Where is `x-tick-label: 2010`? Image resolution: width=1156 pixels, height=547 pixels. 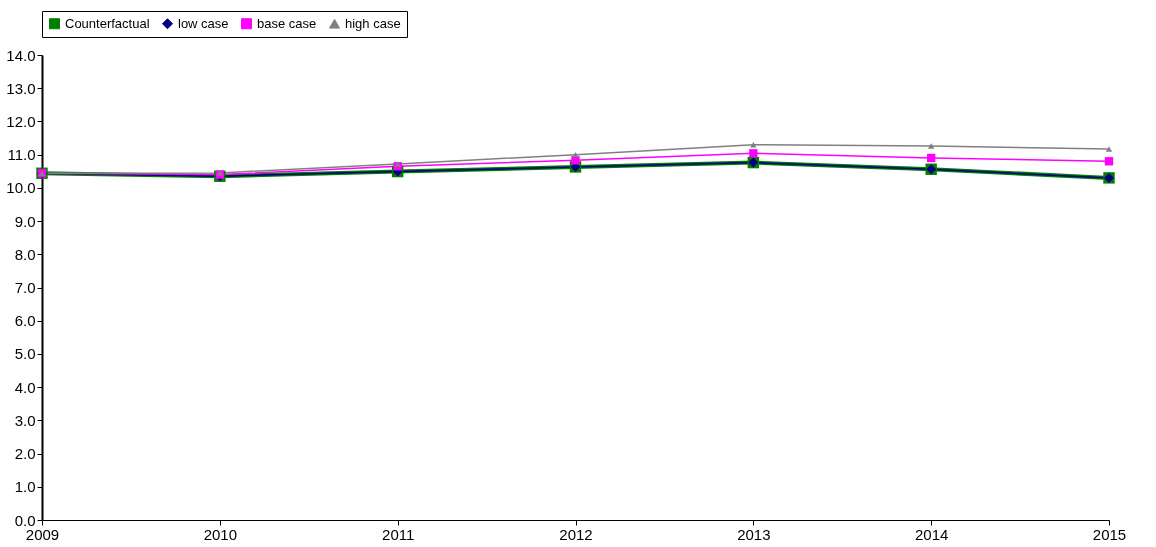 x-tick-label: 2010 is located at coordinates (220, 534).